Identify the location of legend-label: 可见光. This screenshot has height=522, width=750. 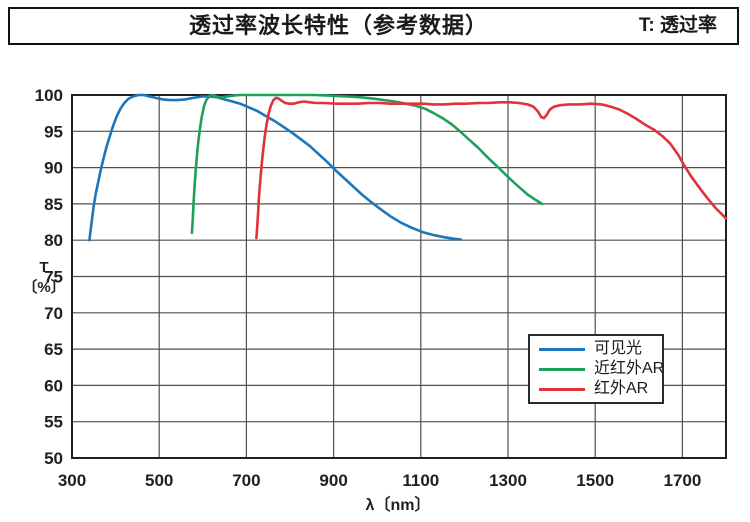
(618, 348).